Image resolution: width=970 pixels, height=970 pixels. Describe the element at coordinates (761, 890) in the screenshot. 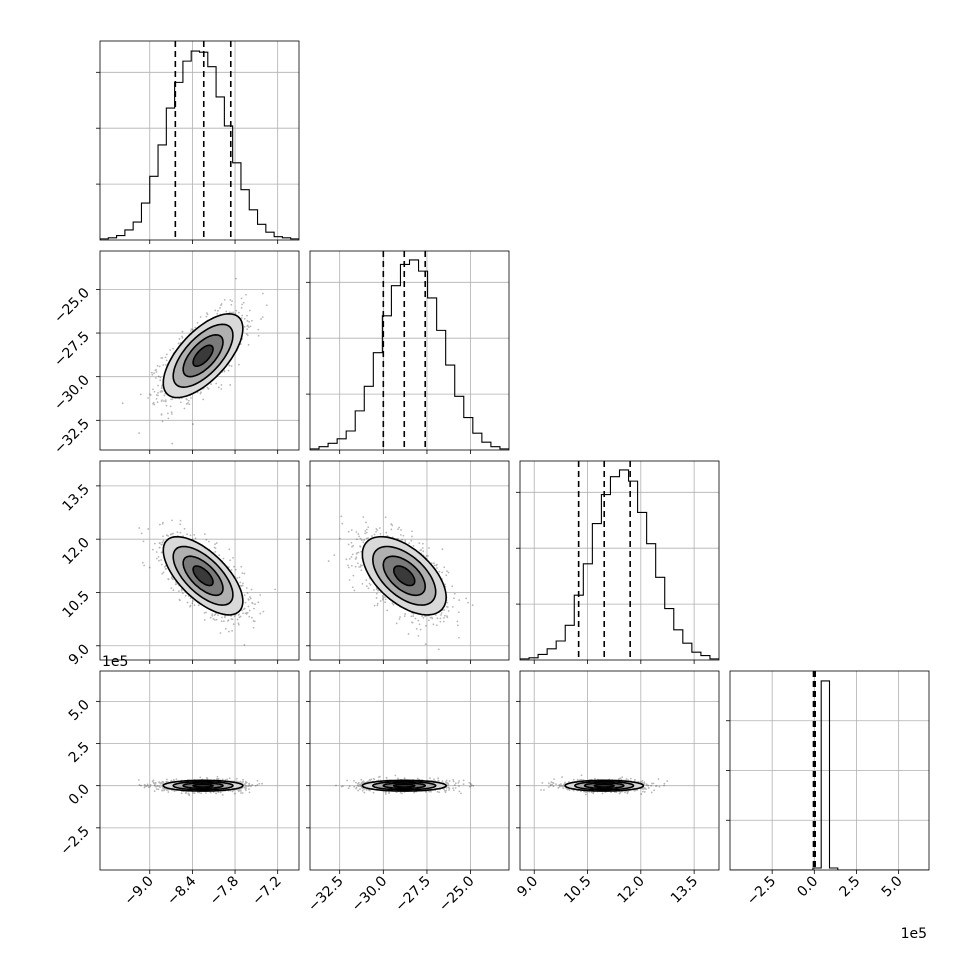

I see `x-tick-label: −2.5` at that location.